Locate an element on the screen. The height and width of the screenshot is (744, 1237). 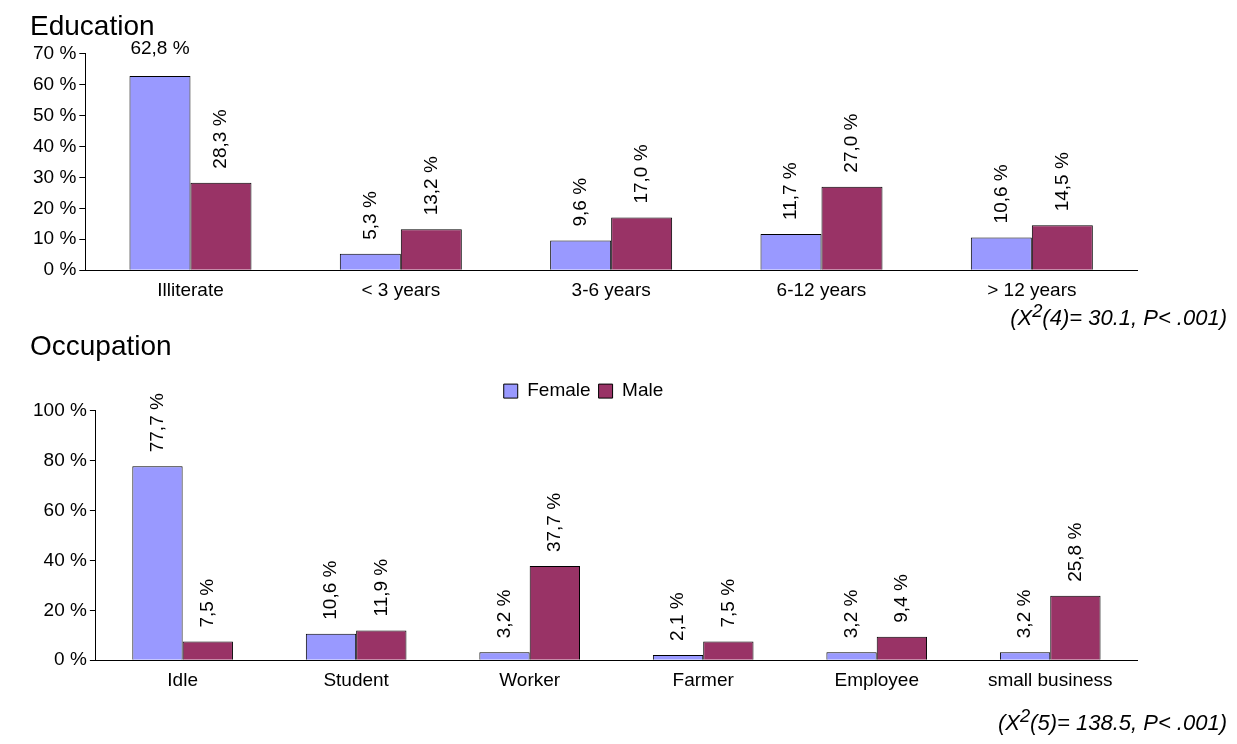
data-label: 2,1 % is located at coordinates (677, 616).